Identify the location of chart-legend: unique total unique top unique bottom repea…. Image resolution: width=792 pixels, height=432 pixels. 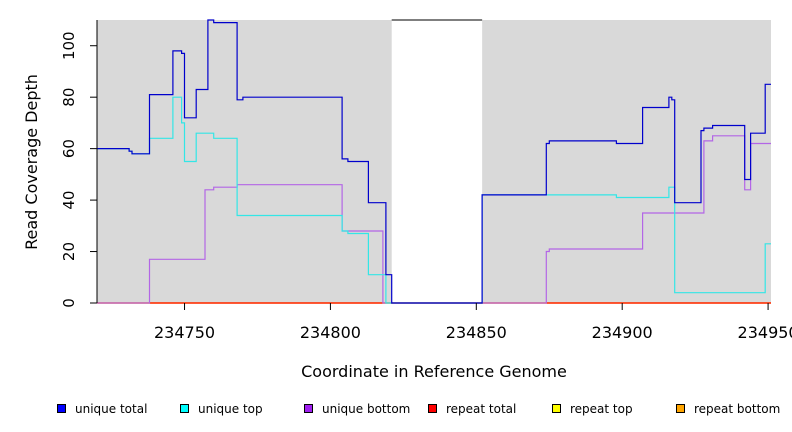
(396, 410).